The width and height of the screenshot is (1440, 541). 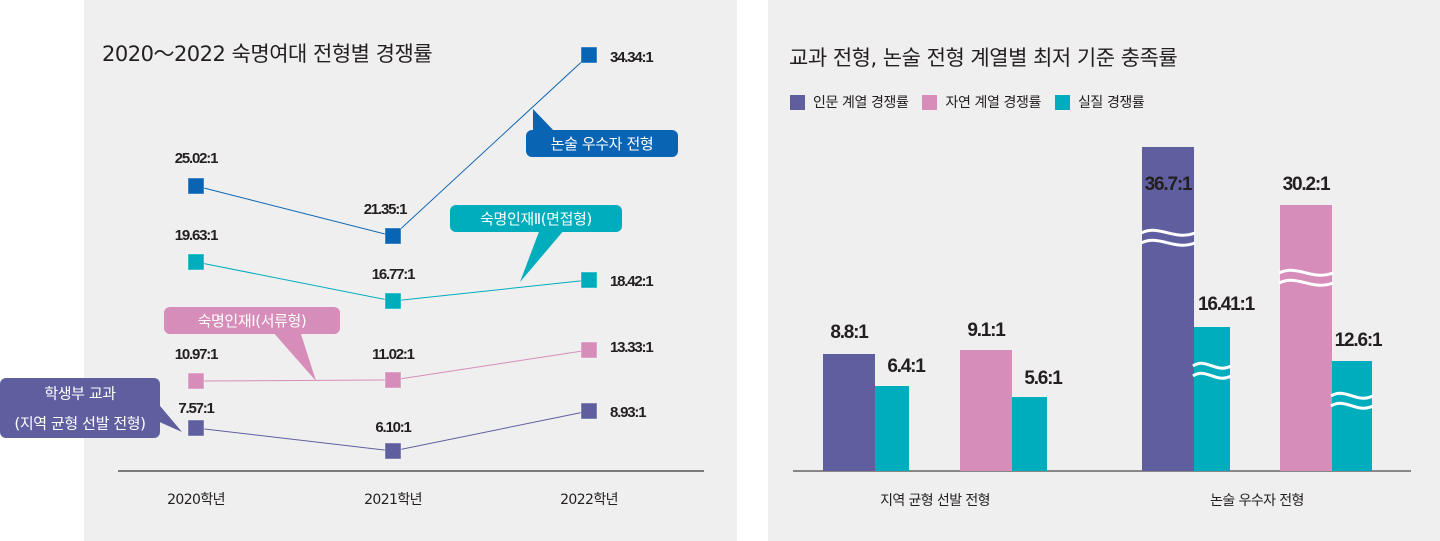 I want to click on callout-text: 논술 우수자 전형, so click(x=602, y=144).